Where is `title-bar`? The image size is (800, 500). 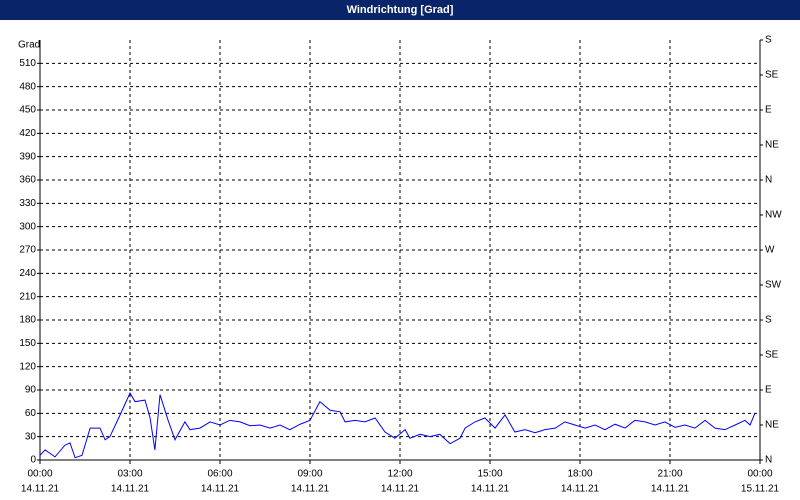
title-bar is located at coordinates (400, 10).